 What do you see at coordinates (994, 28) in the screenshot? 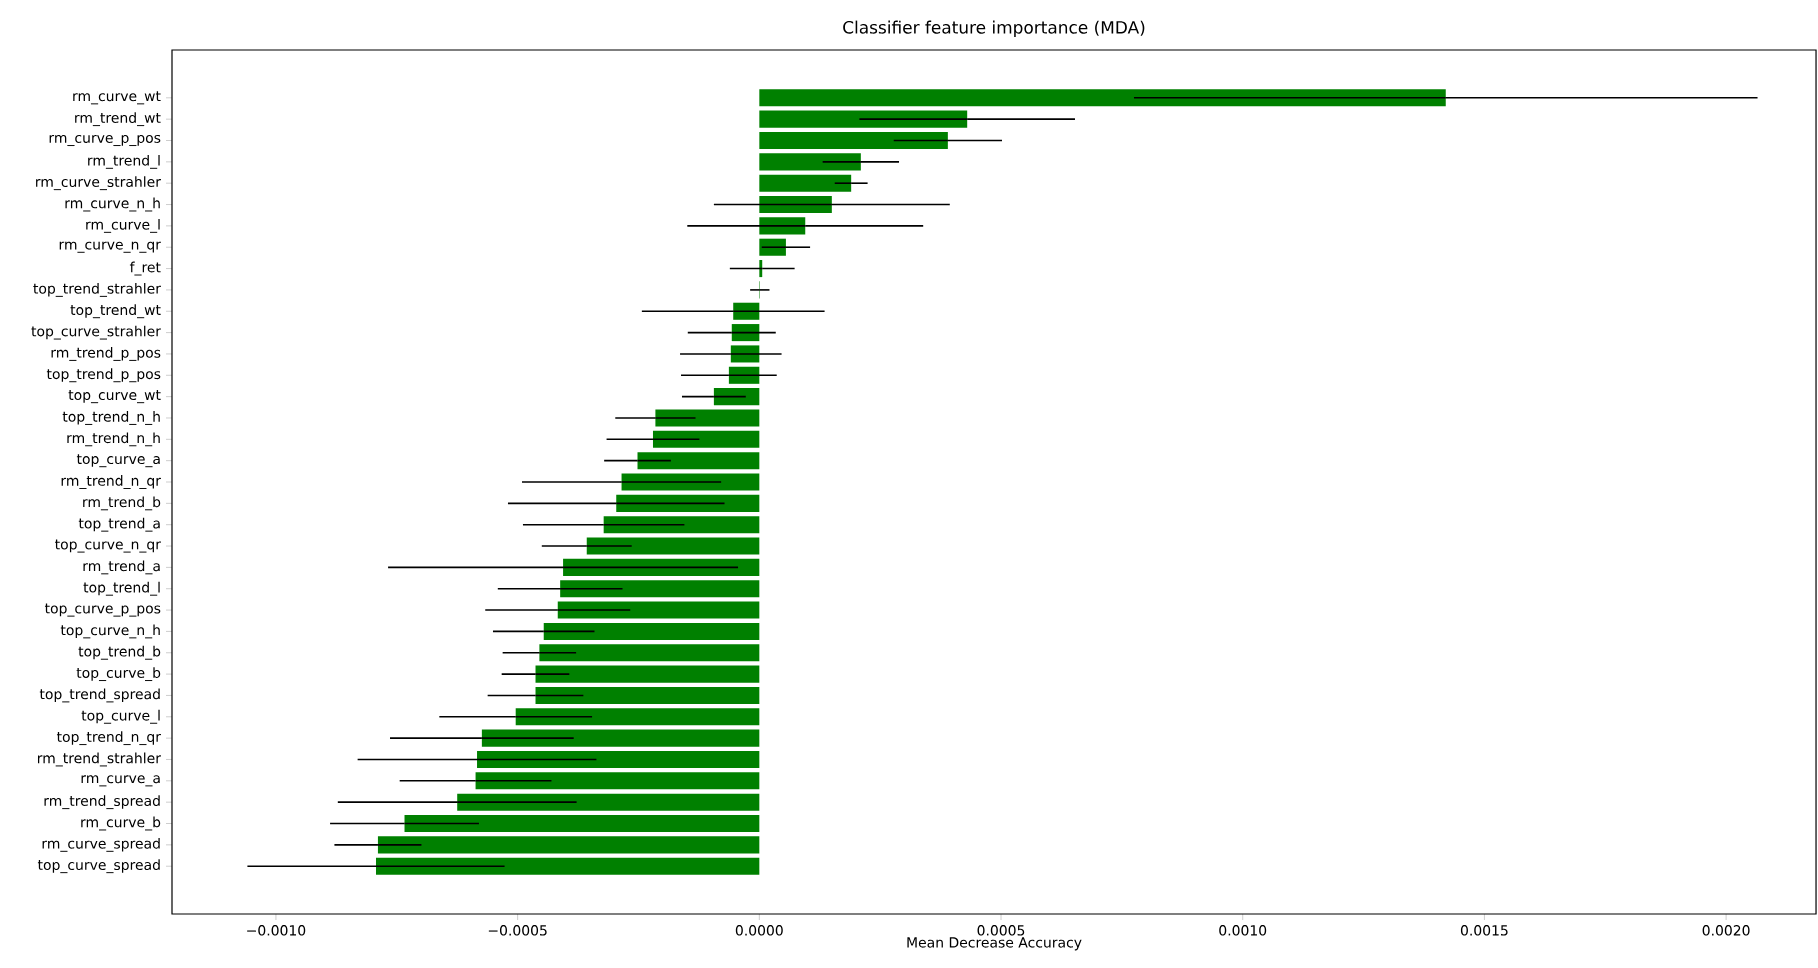
I see `chart-title: Classifier feature importance (MDA)` at bounding box center [994, 28].